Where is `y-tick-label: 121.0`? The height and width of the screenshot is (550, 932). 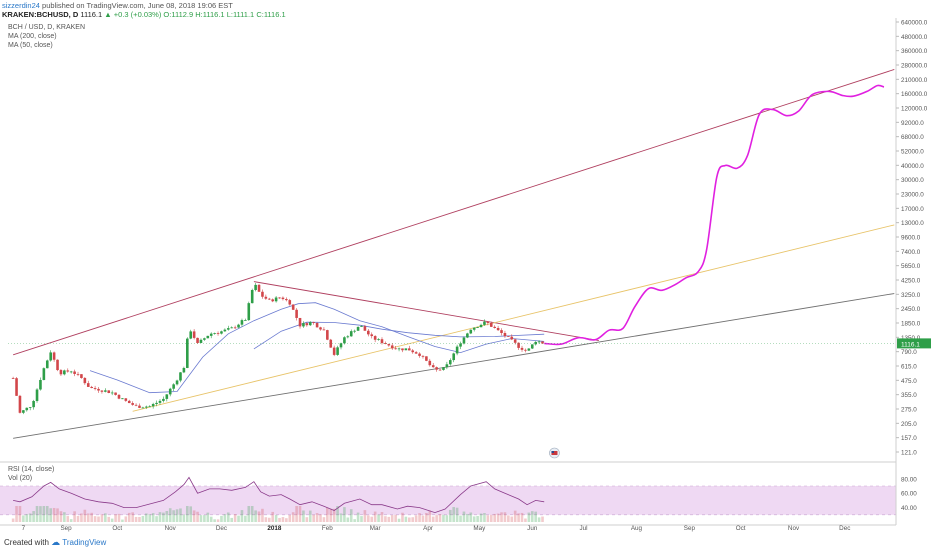
y-tick-label: 121.0 is located at coordinates (909, 453).